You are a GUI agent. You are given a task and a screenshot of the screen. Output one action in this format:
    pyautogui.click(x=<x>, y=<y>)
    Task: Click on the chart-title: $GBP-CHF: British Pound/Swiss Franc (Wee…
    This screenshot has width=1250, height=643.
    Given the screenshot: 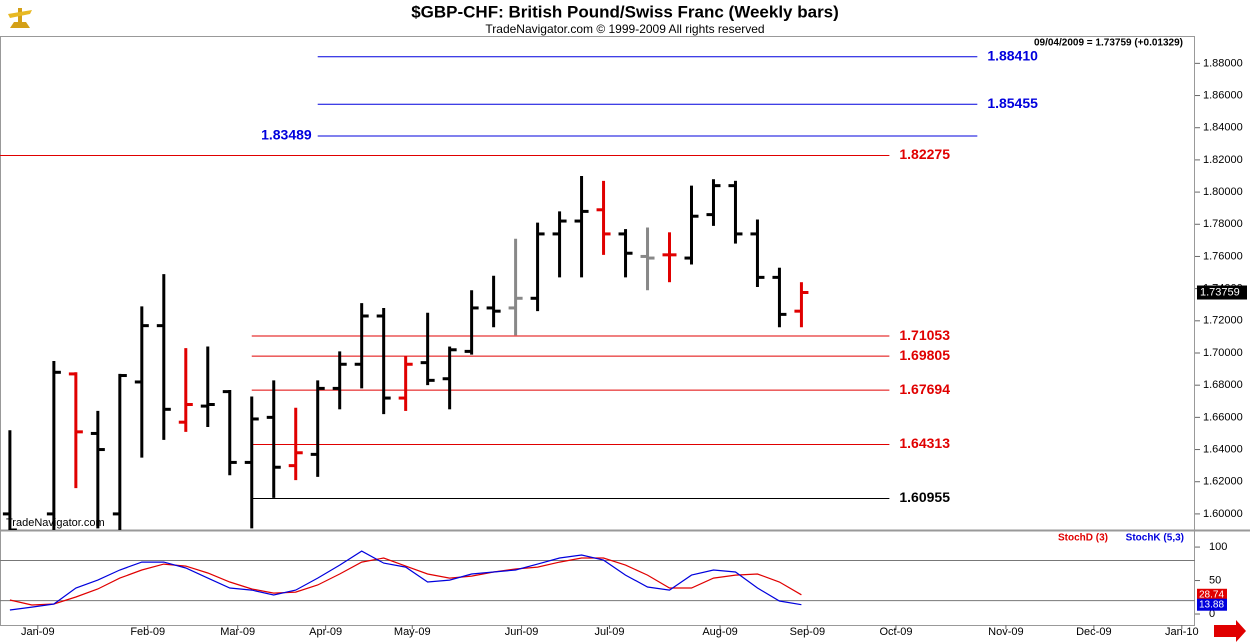 What is the action you would take?
    pyautogui.click(x=625, y=11)
    